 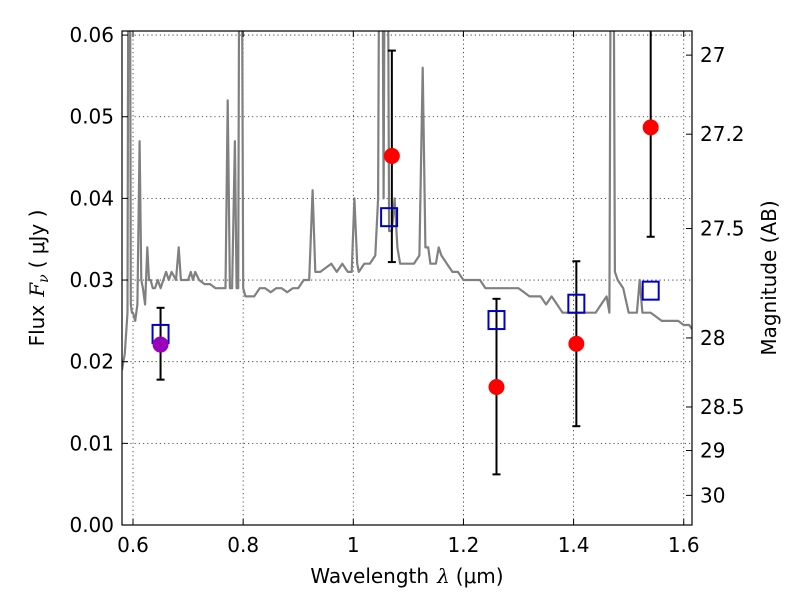 I want to click on y2-tick-label: 28, so click(x=712, y=338).